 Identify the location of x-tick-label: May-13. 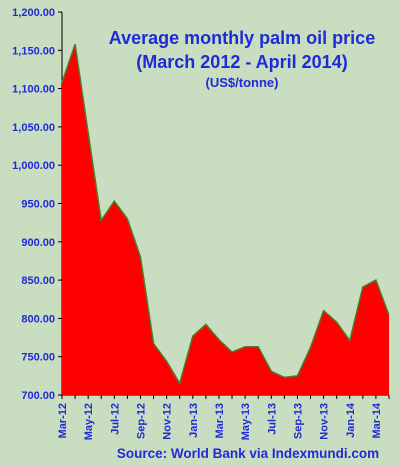
(246, 421).